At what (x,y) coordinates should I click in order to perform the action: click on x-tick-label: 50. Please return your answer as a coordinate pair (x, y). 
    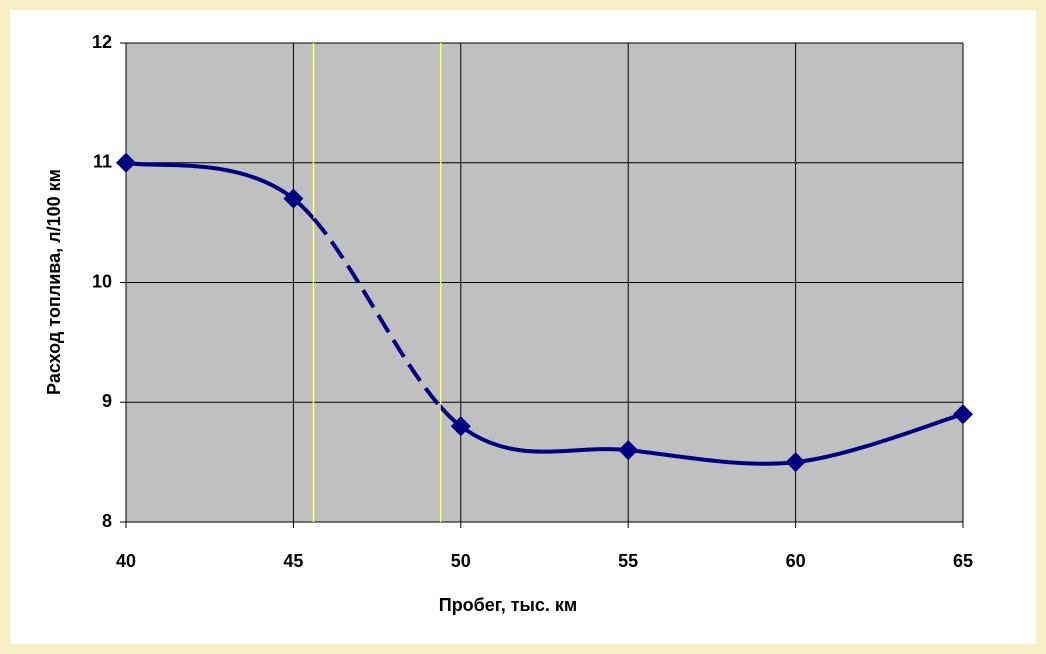
    Looking at the image, I should click on (461, 561).